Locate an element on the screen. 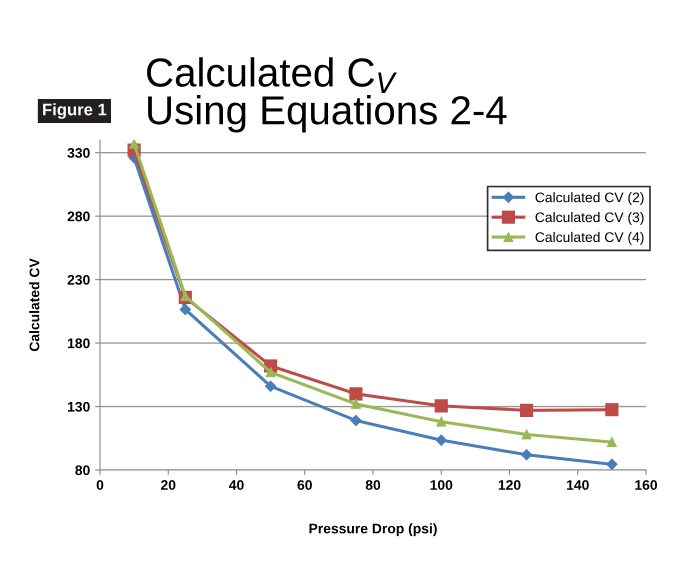 The width and height of the screenshot is (689, 563). x-axis-title: Pressure Drop (psi) is located at coordinates (373, 529).